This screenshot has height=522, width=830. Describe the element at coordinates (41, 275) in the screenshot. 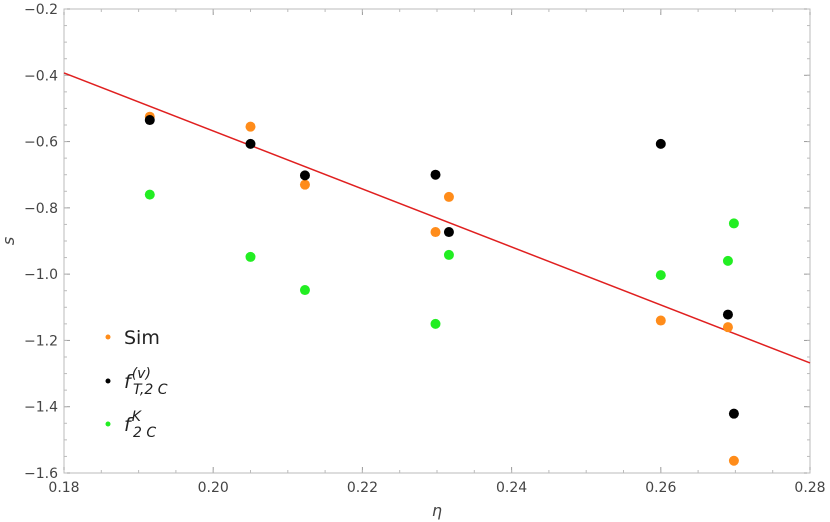

I see `y-tick-label: −1.0` at that location.